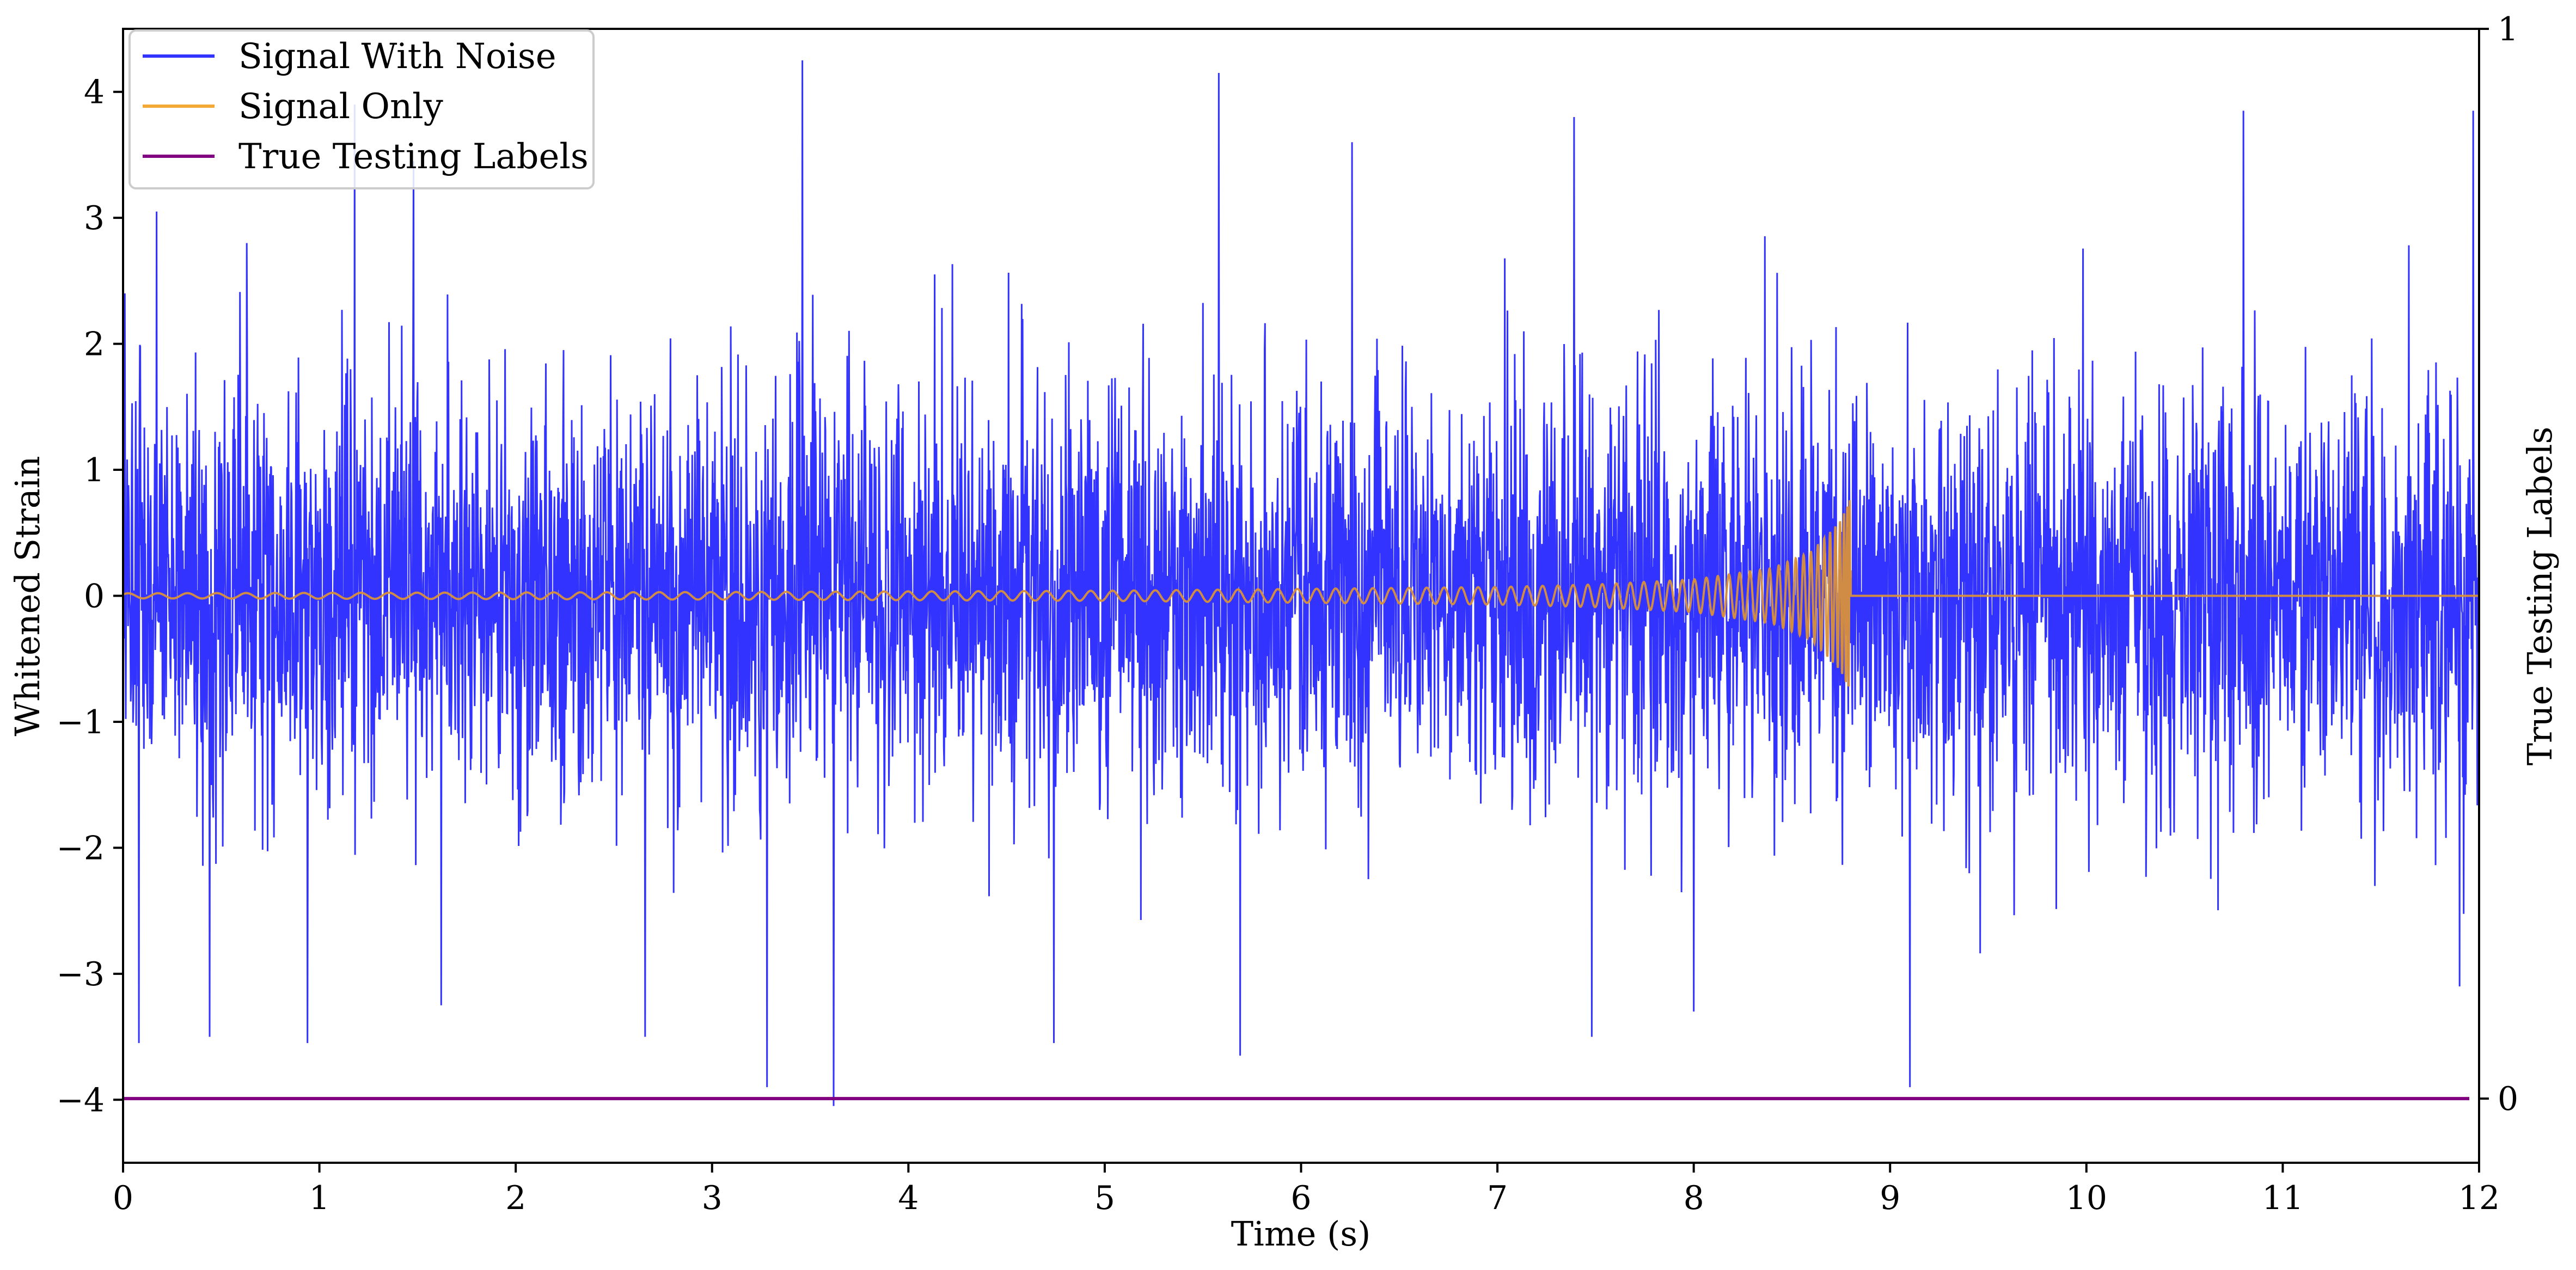 The image size is (2576, 1270). Describe the element at coordinates (1301, 1234) in the screenshot. I see `x-axis-label: Time (s)` at that location.